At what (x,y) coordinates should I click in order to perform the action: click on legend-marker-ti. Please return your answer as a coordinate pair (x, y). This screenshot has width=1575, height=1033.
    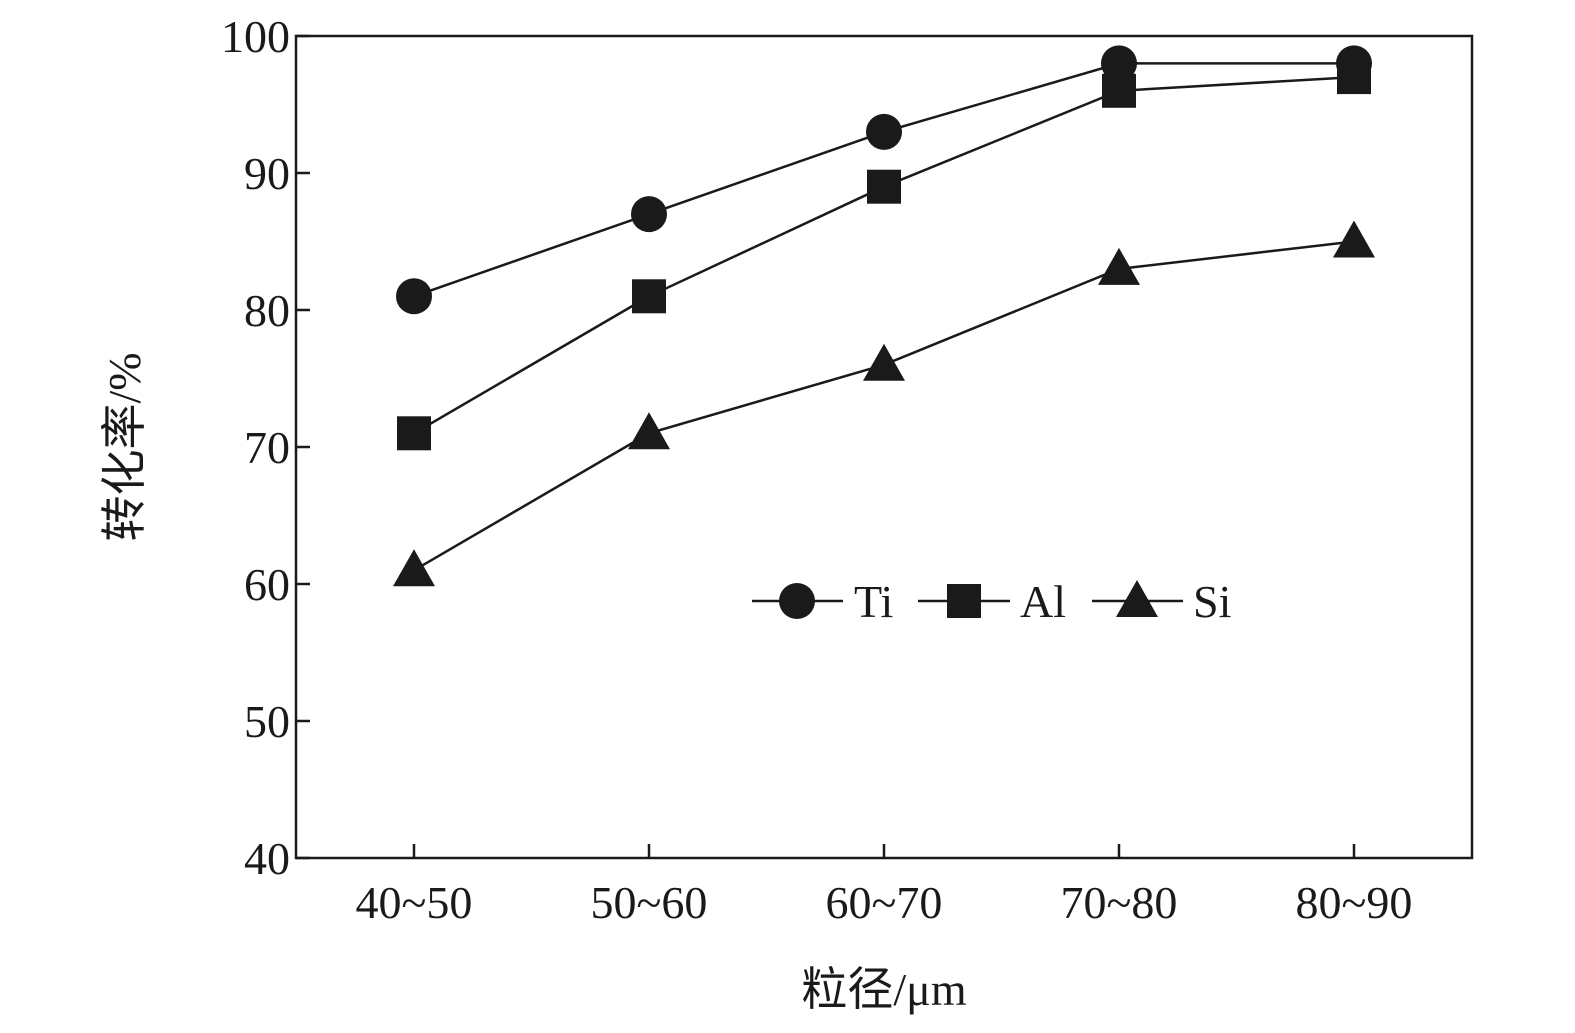
    Looking at the image, I should click on (797, 601).